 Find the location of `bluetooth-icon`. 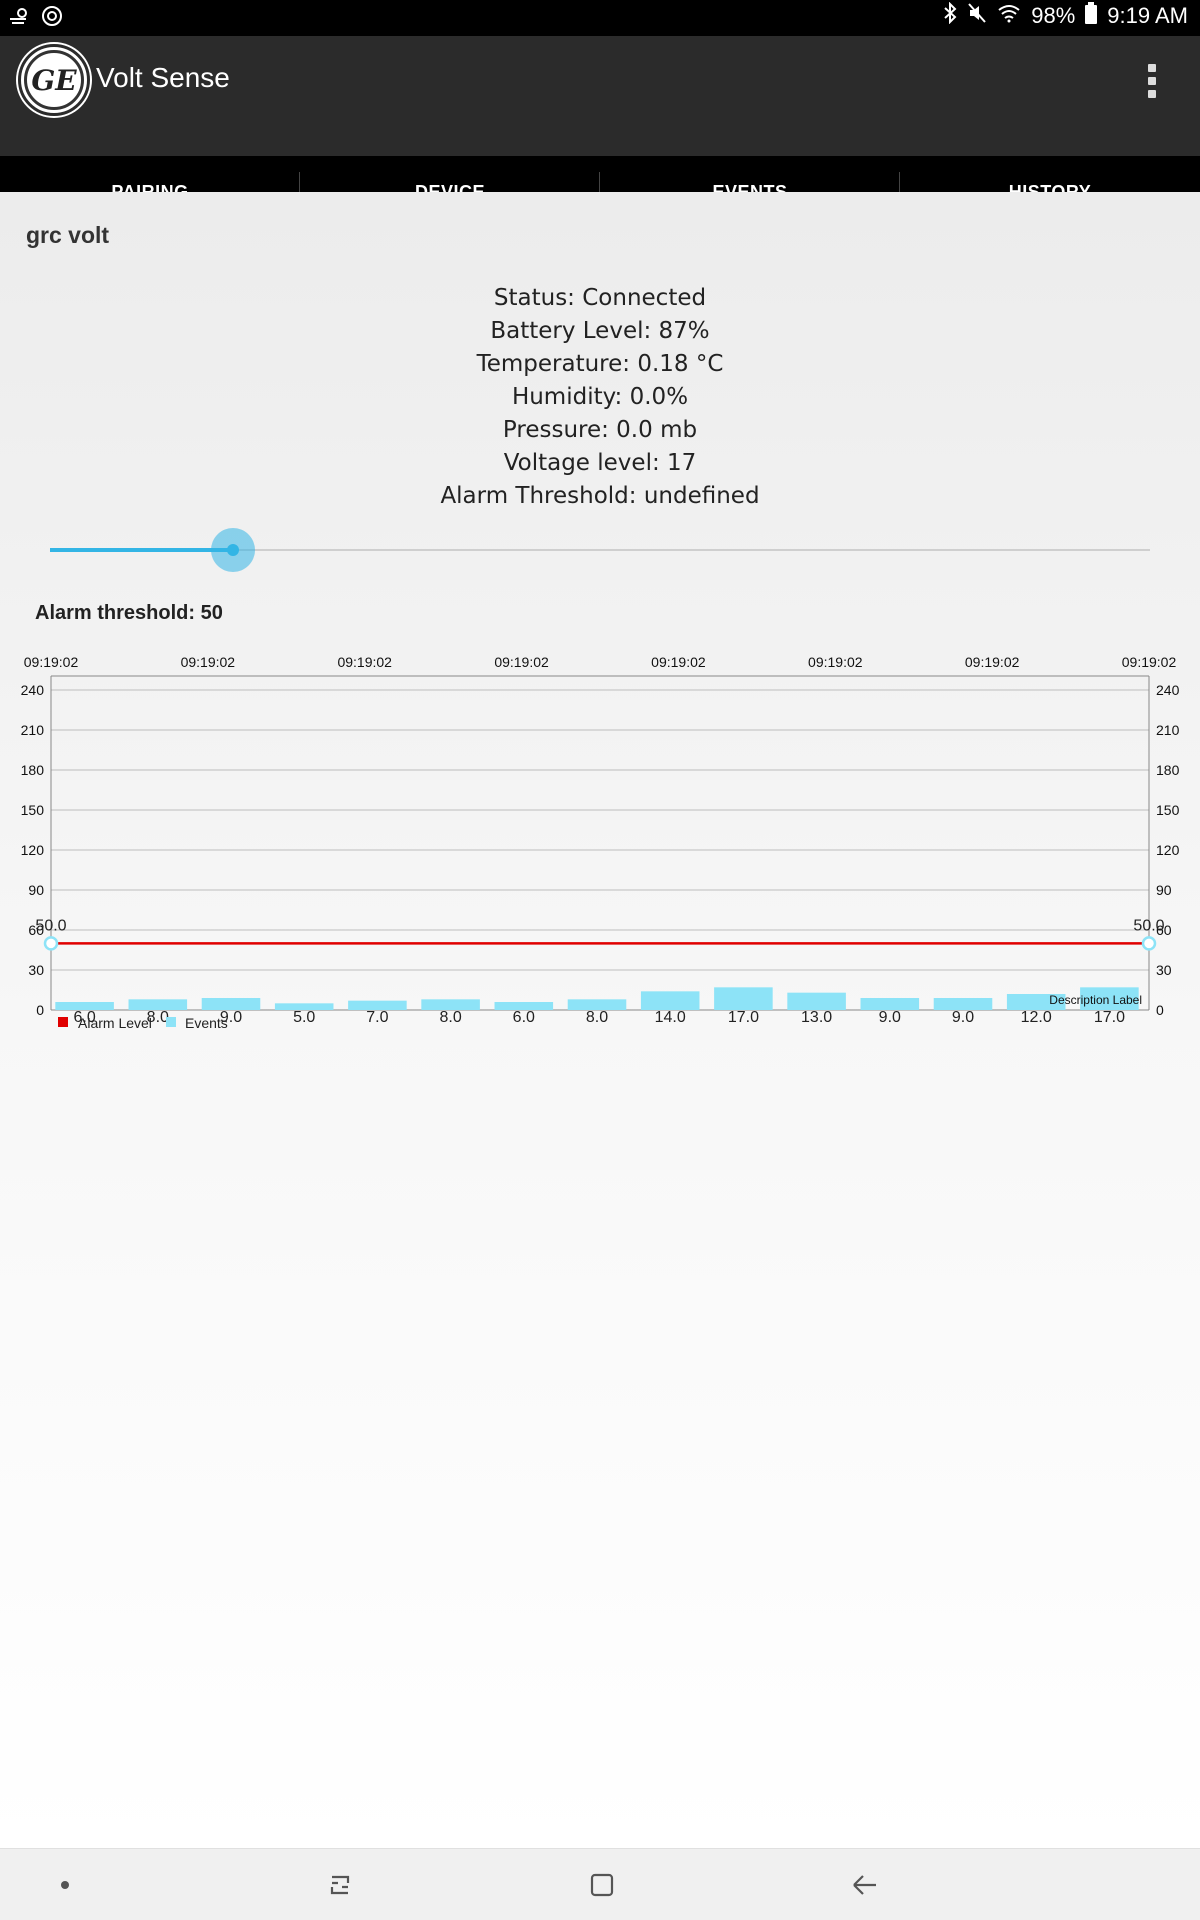

bluetooth-icon is located at coordinates (950, 15).